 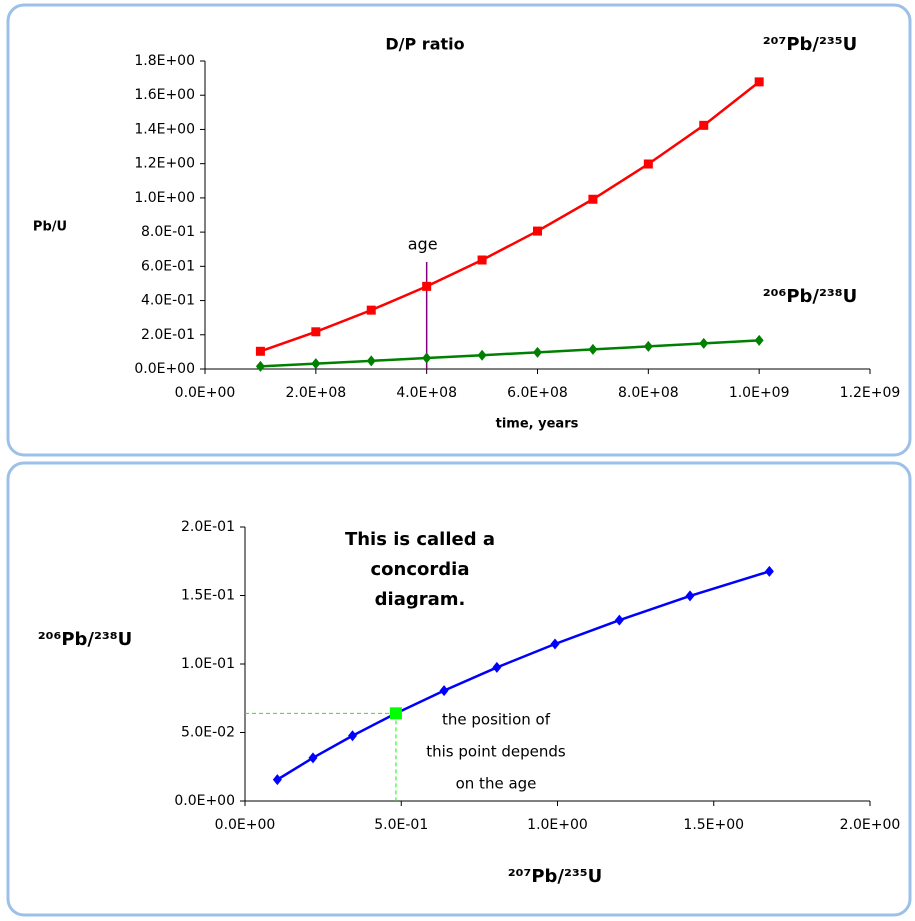 I want to click on note: This is called a, so click(x=420, y=539).